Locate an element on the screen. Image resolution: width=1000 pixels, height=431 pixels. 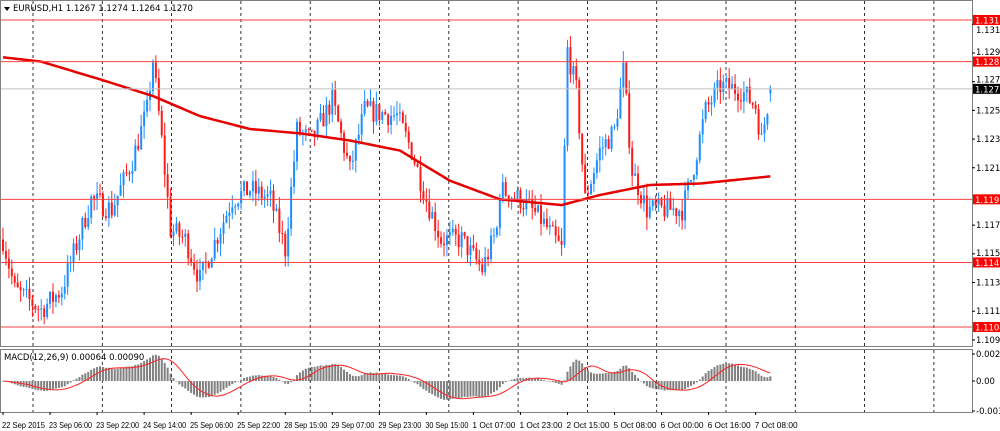
x-tick-label: 28 Sep 15:00 is located at coordinates (305, 425).